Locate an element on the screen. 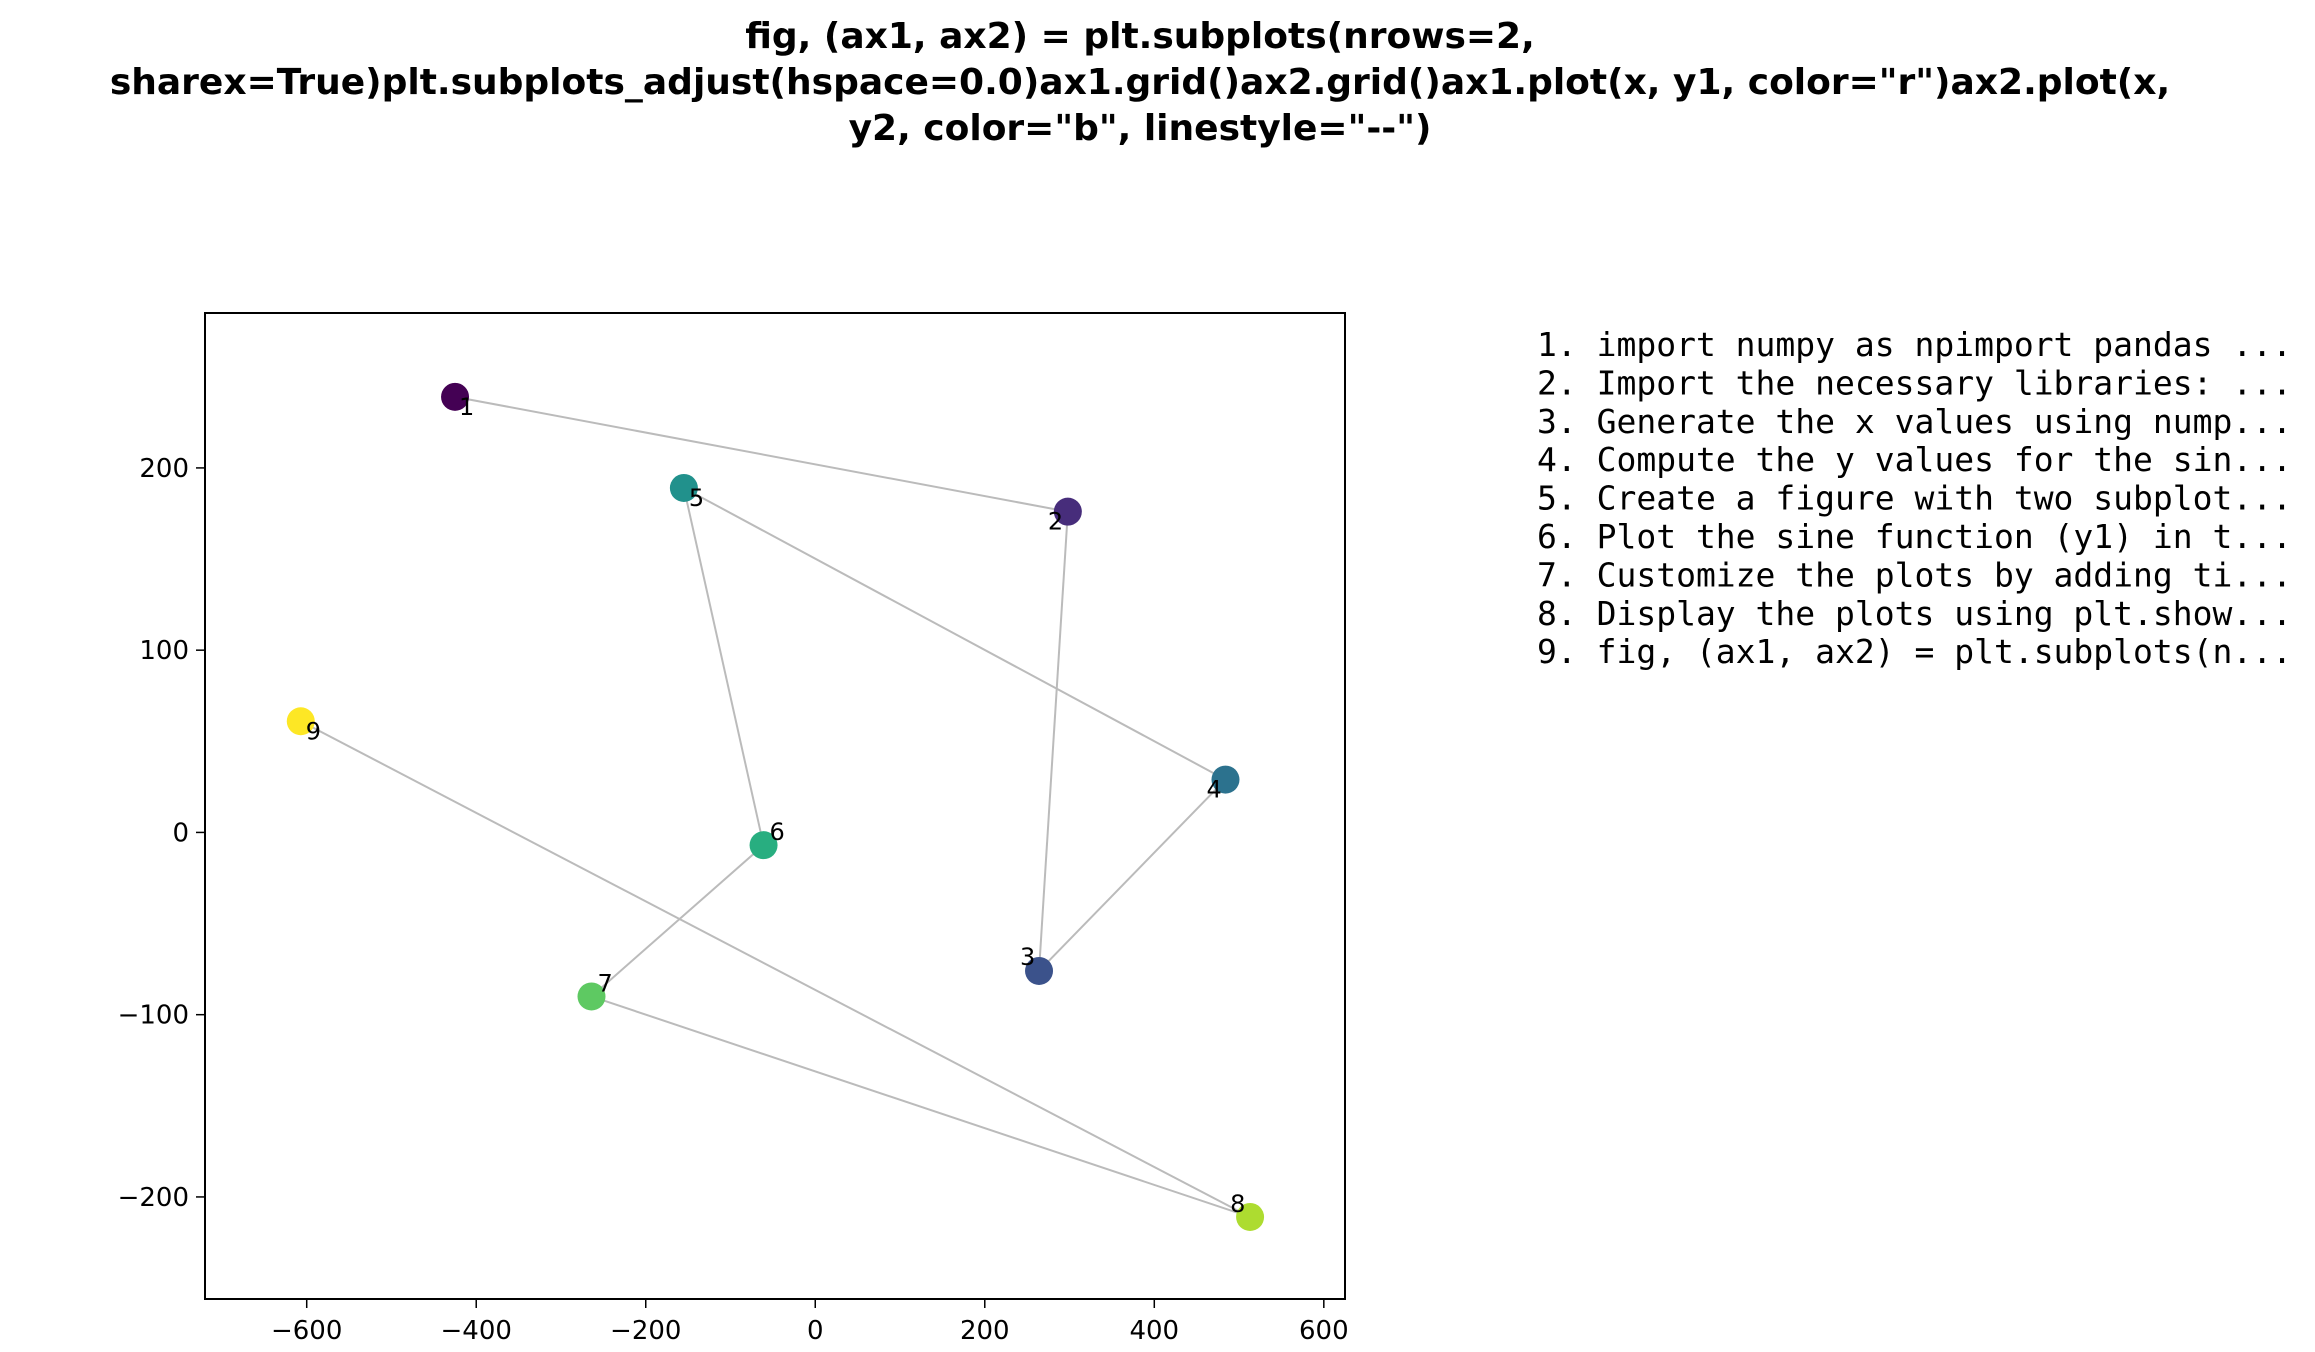 The height and width of the screenshot is (1352, 2315). y-tick-label: 100 is located at coordinates (164, 651).